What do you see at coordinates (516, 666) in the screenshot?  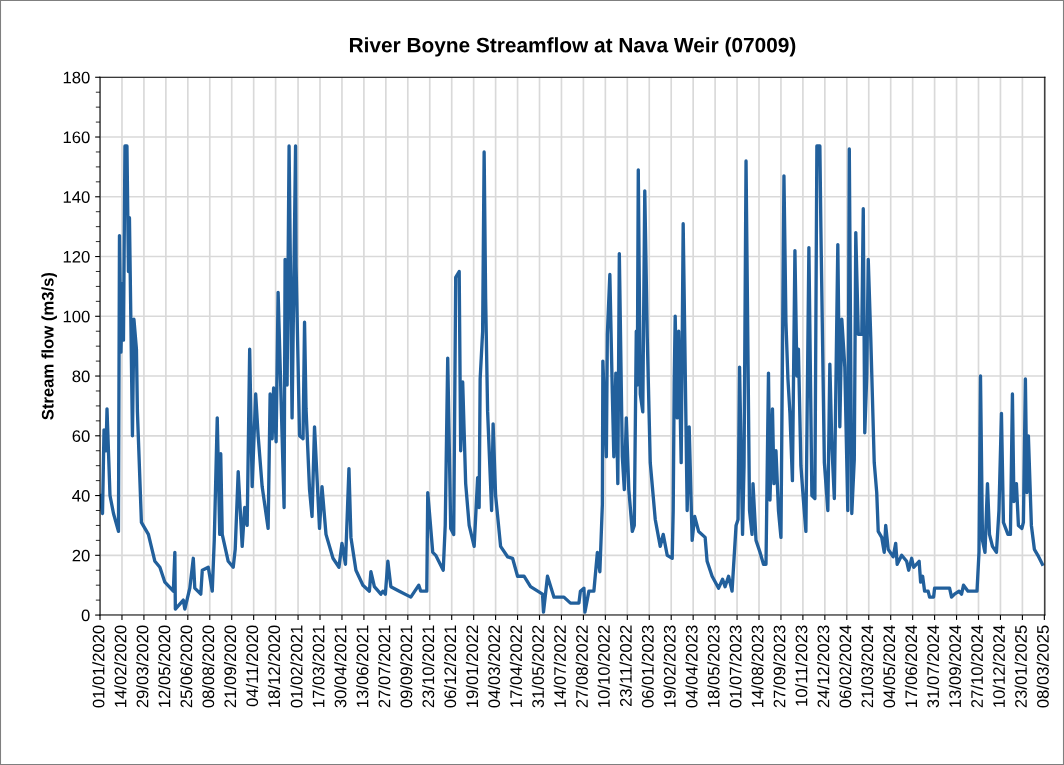 I see `x-tick-label: 17/04/2022` at bounding box center [516, 666].